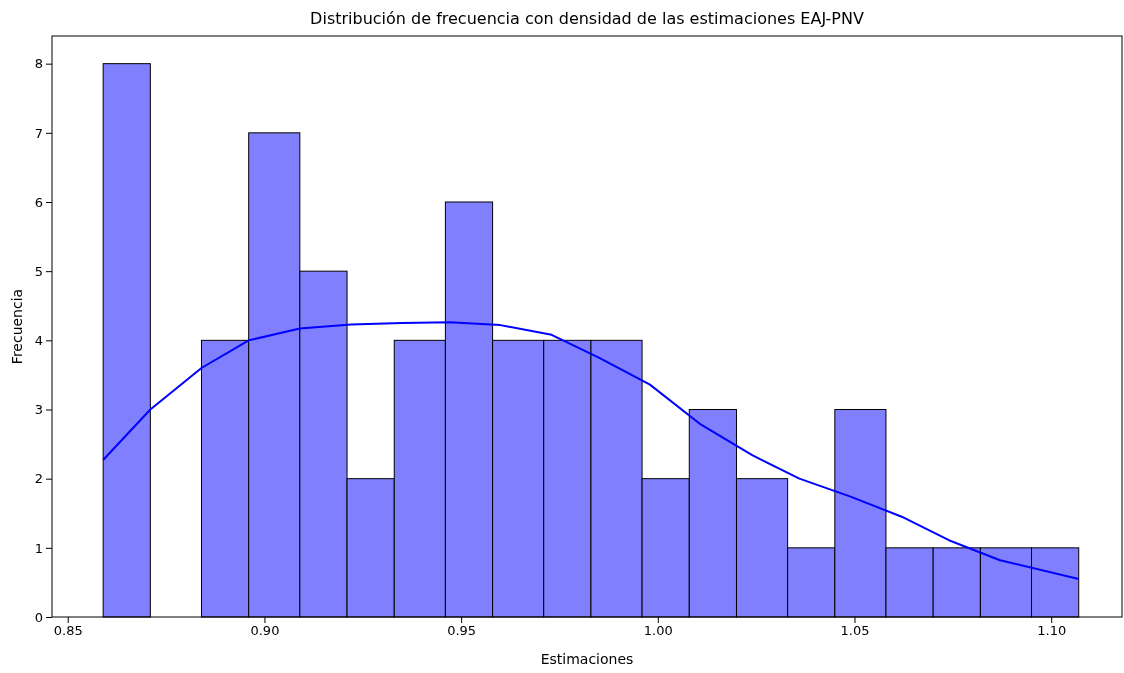  Describe the element at coordinates (587, 659) in the screenshot. I see `x-axis-title: Estimaciones` at that location.